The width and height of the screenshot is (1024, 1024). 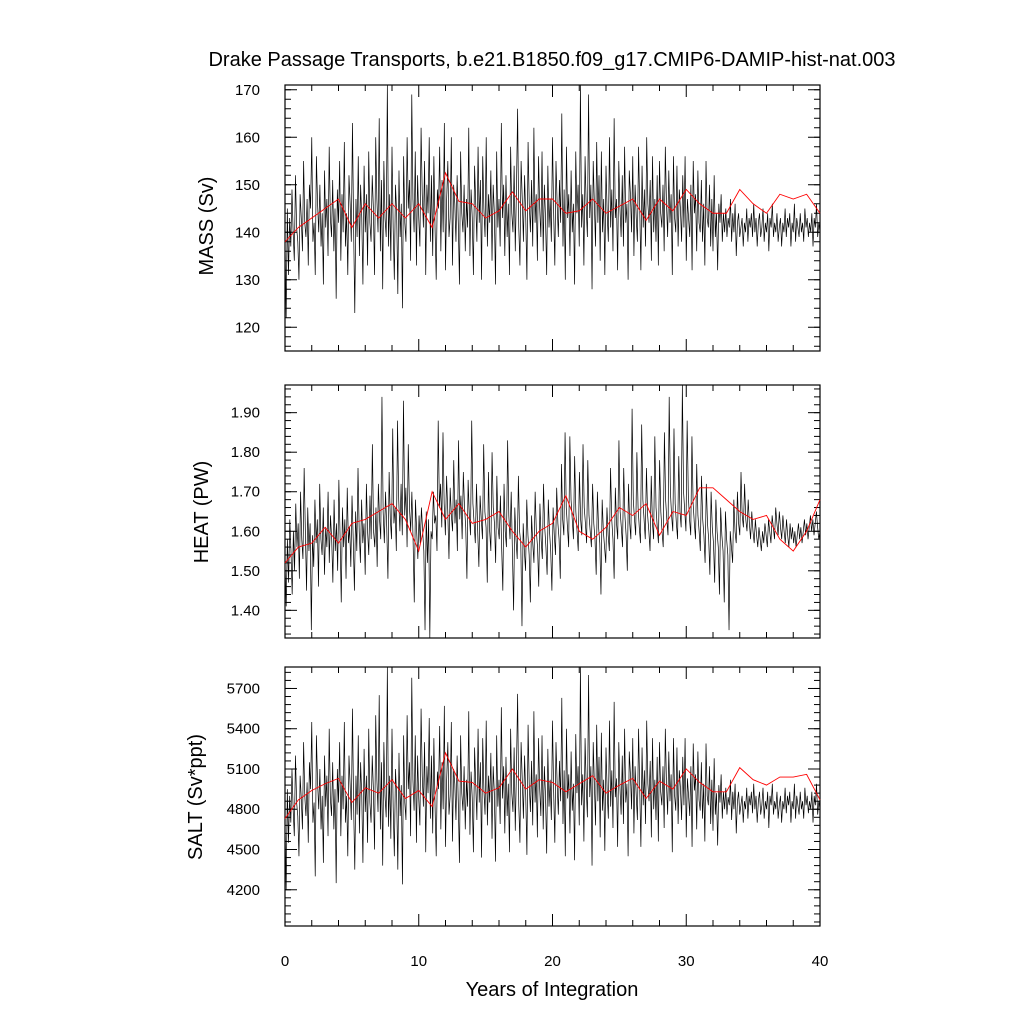 What do you see at coordinates (418, 961) in the screenshot?
I see `x-tick-label: 10` at bounding box center [418, 961].